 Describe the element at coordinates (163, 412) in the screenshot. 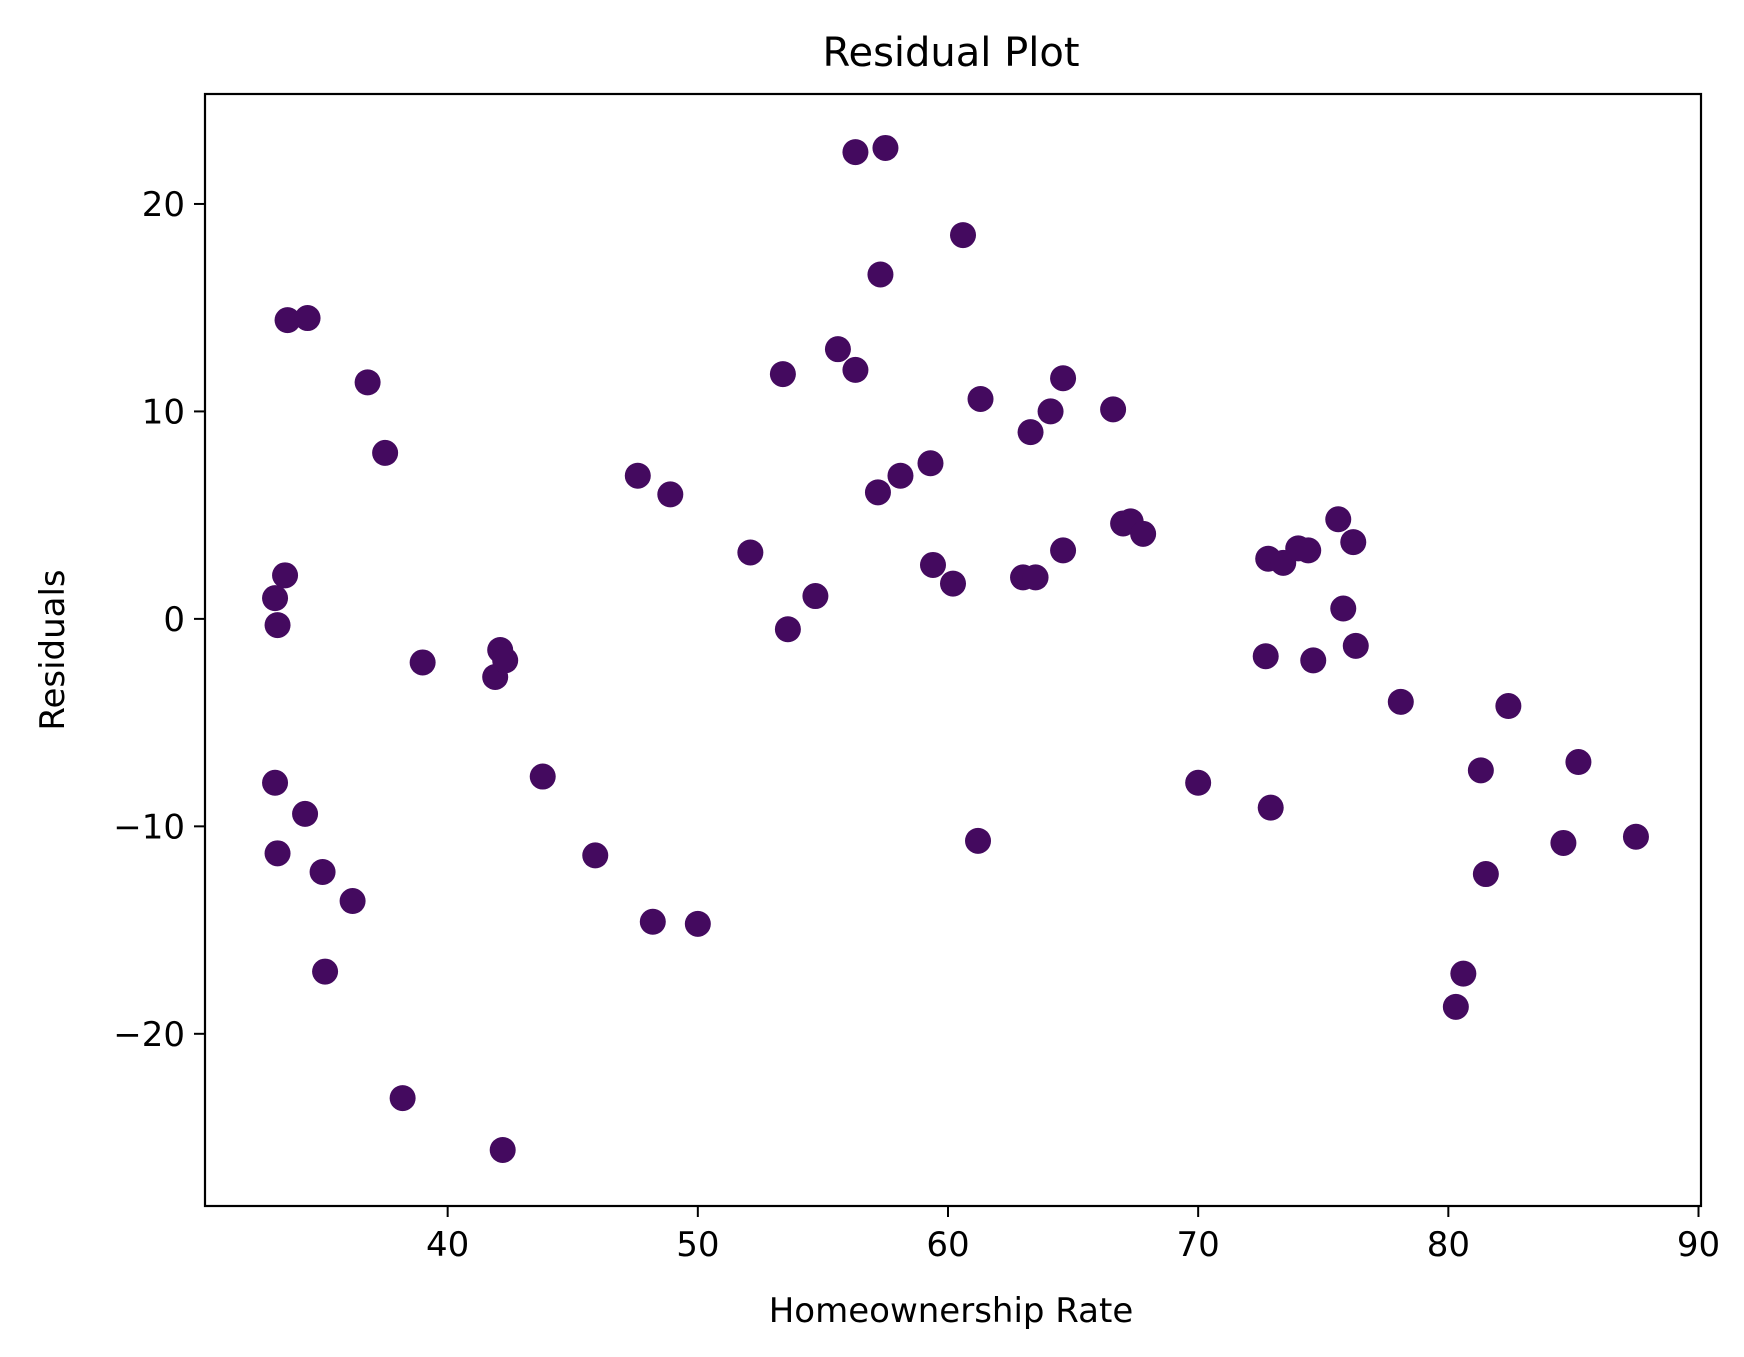

I see `y-tick-label: 10` at that location.